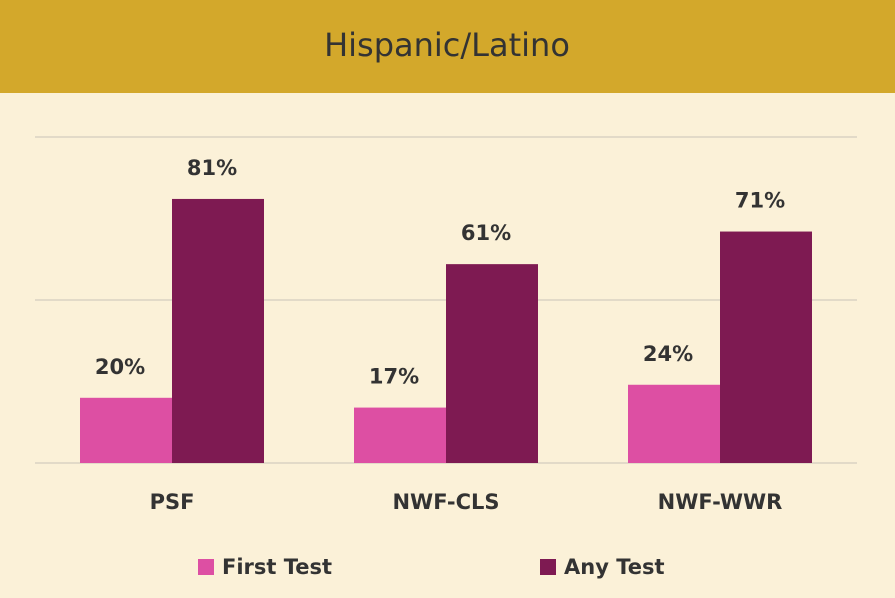 This screenshot has height=598, width=895. Describe the element at coordinates (277, 567) in the screenshot. I see `legend-label: First Test` at that location.